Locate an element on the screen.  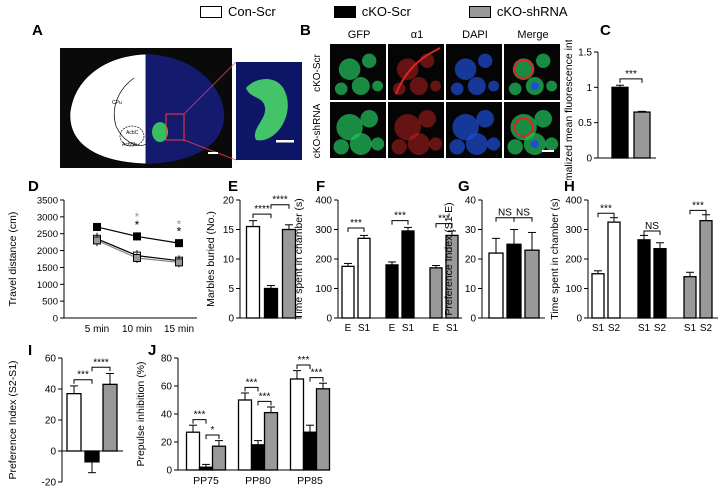
panel-letter-i: I is located at coordinates (30, 350).